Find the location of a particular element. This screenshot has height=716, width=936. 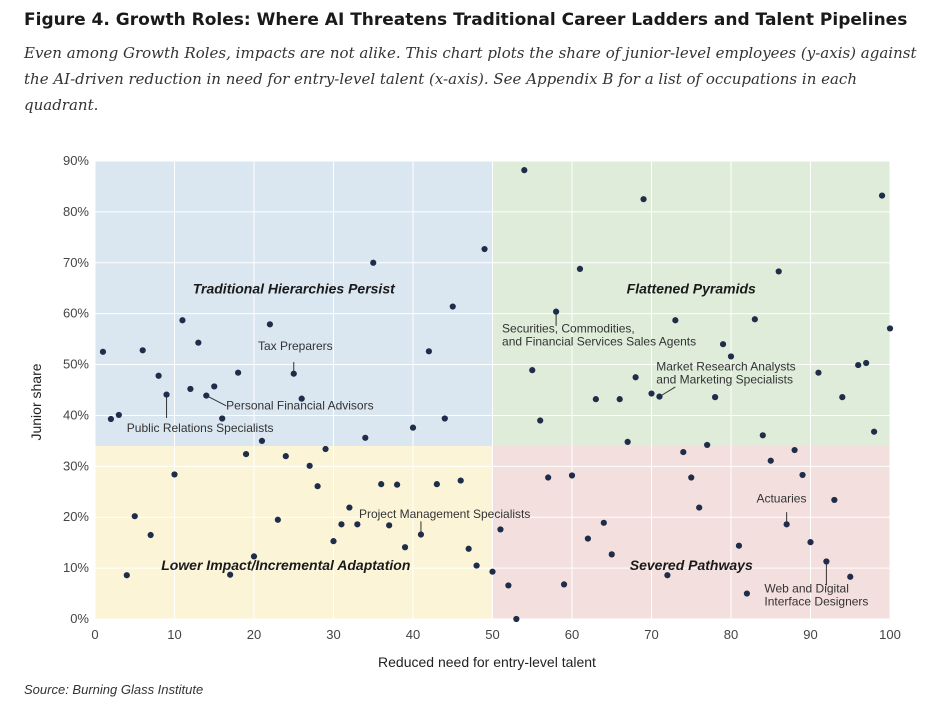

annotation-label: Actuaries is located at coordinates (781, 498).